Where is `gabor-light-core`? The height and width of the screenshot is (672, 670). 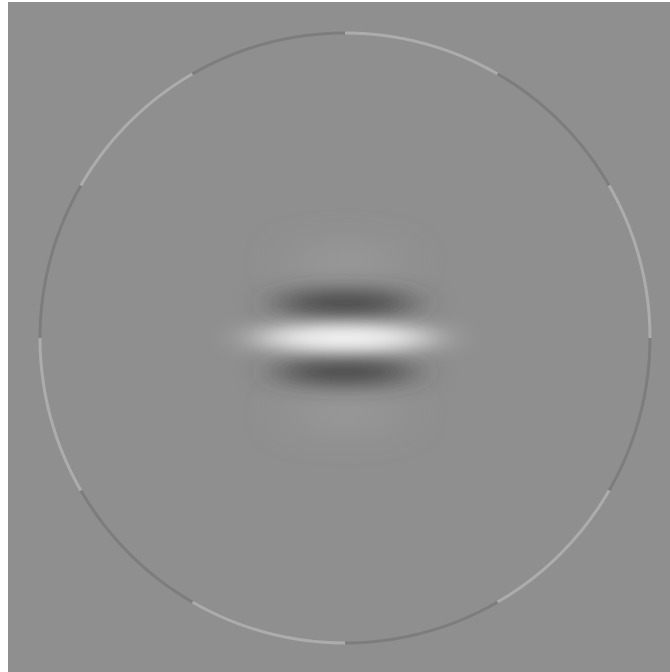
gabor-light-core is located at coordinates (345, 338).